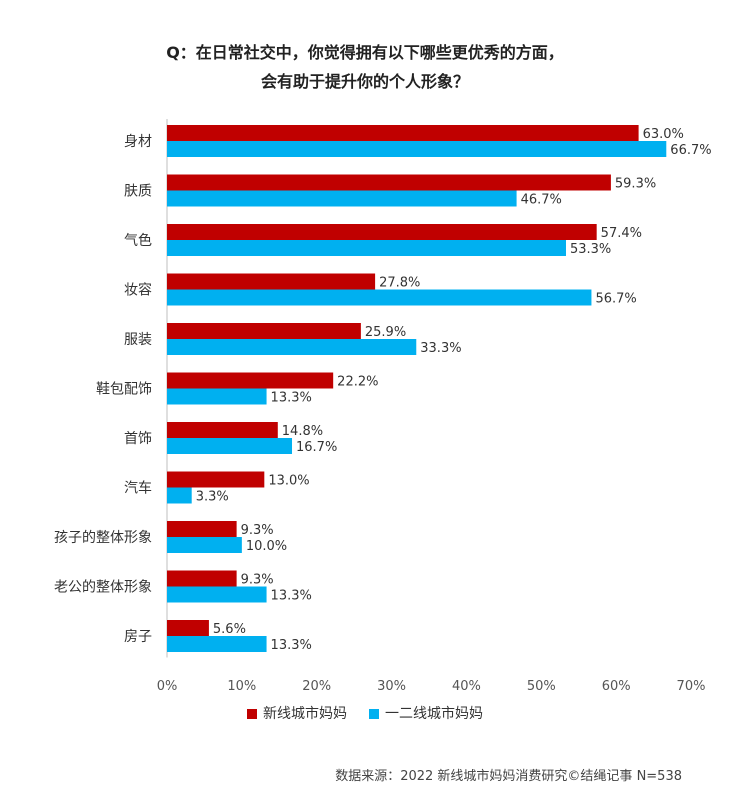 The height and width of the screenshot is (796, 730). What do you see at coordinates (266, 546) in the screenshot?
I see `data-label-series-2: 10.0%` at bounding box center [266, 546].